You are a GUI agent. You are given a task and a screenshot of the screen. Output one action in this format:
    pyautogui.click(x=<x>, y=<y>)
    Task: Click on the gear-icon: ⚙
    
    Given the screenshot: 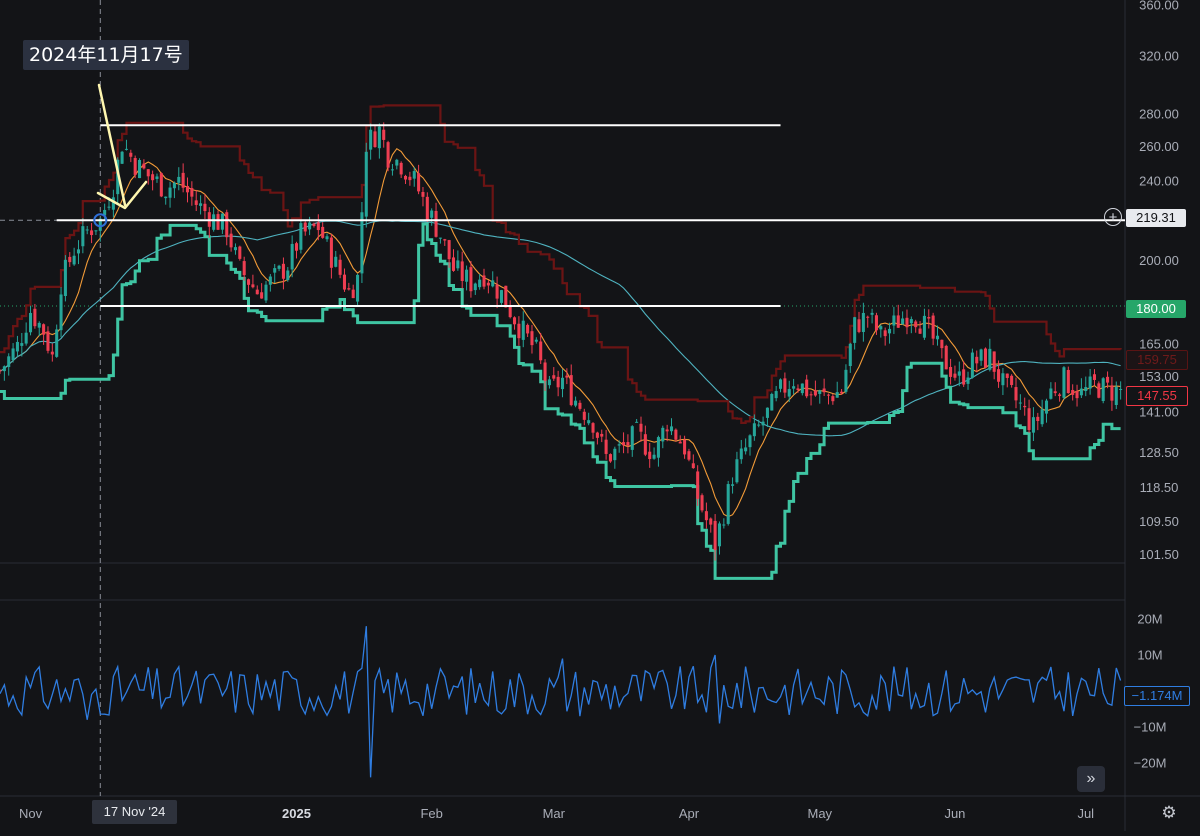 What is the action you would take?
    pyautogui.click(x=1169, y=812)
    